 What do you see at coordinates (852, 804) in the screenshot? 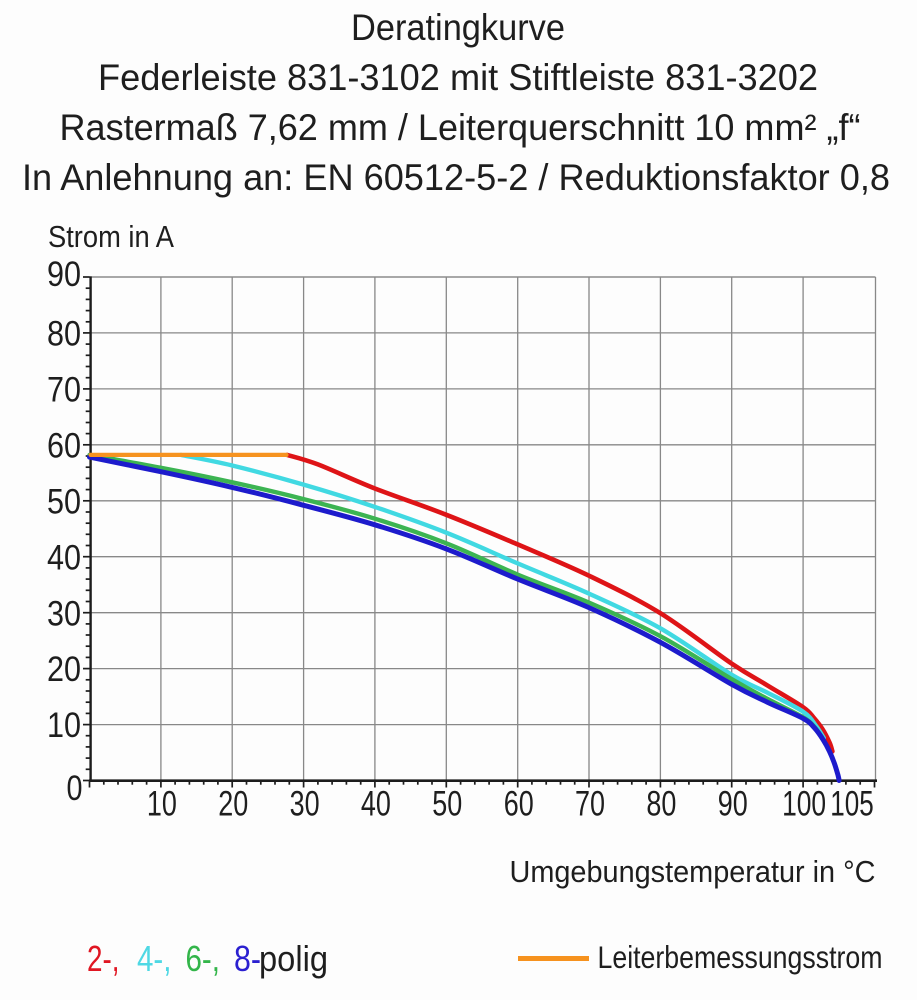
I see `svg-text: 105` at bounding box center [852, 804].